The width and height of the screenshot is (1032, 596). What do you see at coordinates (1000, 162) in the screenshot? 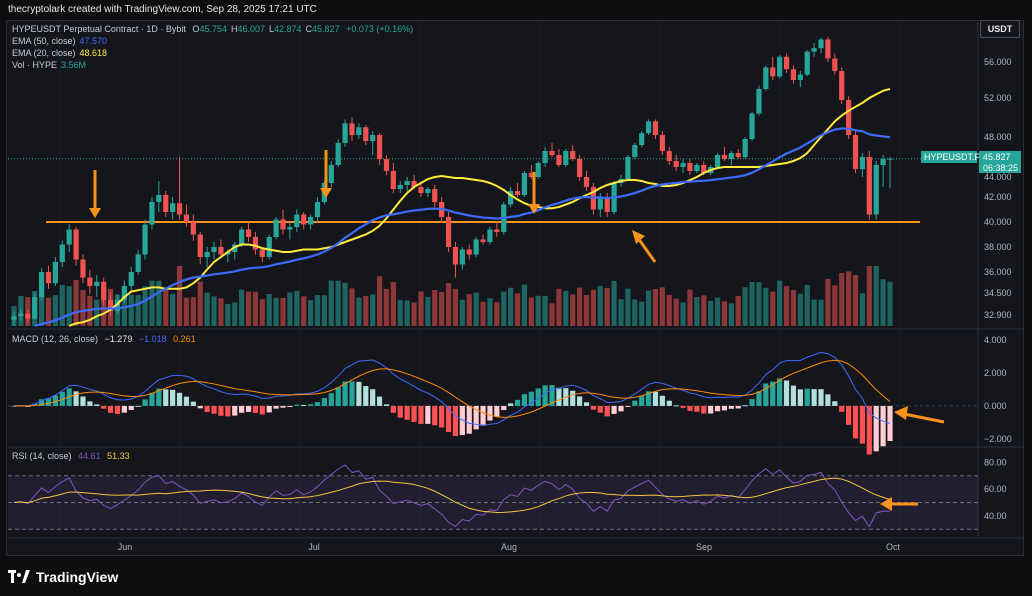
I see `price-tag` at bounding box center [1000, 162].